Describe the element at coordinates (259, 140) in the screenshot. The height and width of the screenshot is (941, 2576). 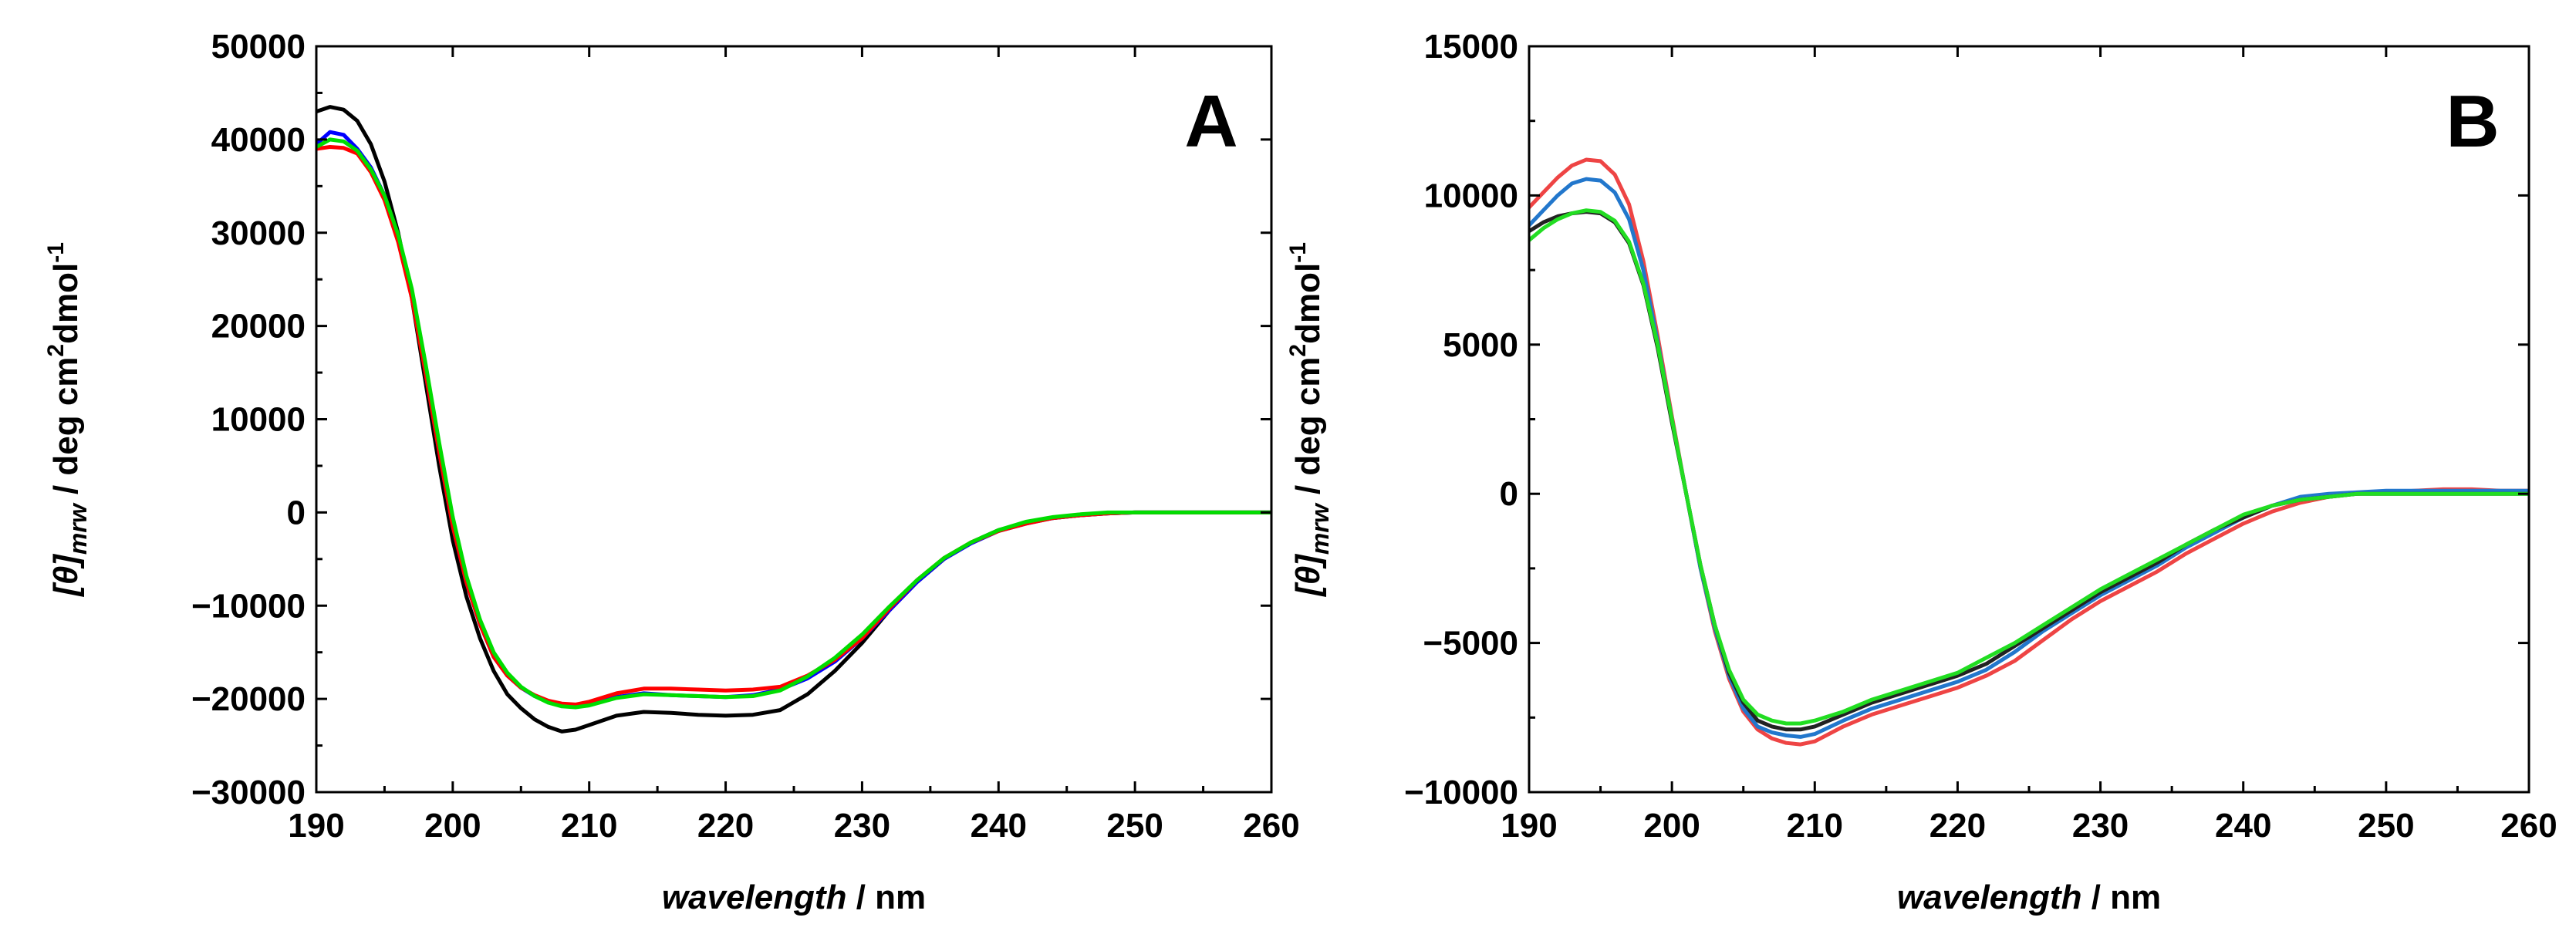
I see `y-tick-label: 40000` at that location.